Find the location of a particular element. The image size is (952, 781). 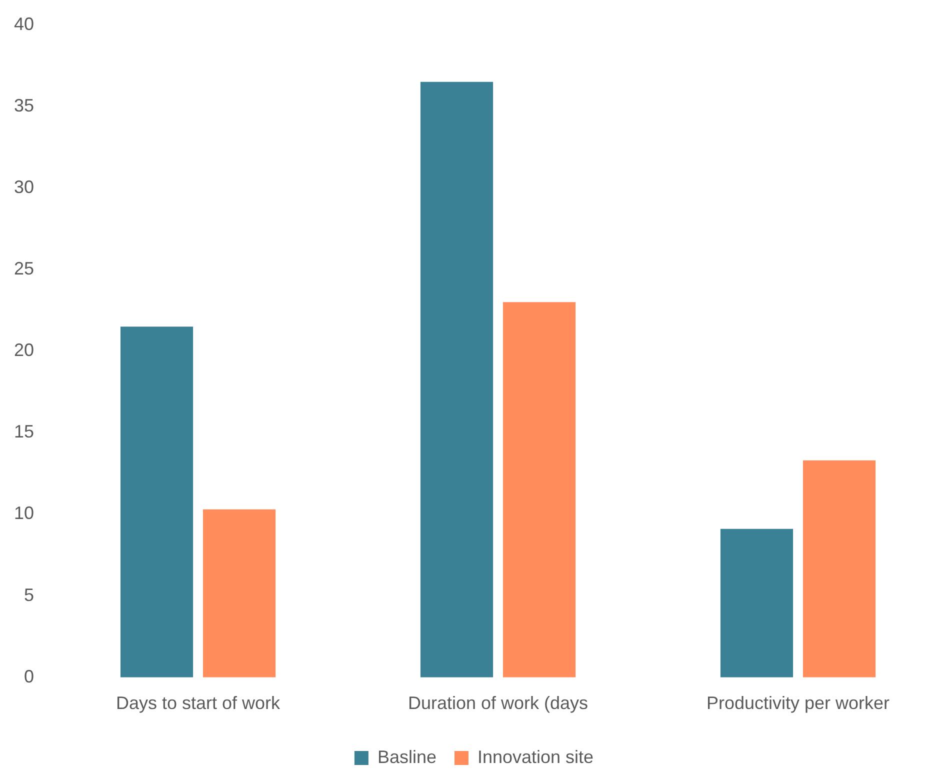

y-tick-label: 0 is located at coordinates (29, 676).